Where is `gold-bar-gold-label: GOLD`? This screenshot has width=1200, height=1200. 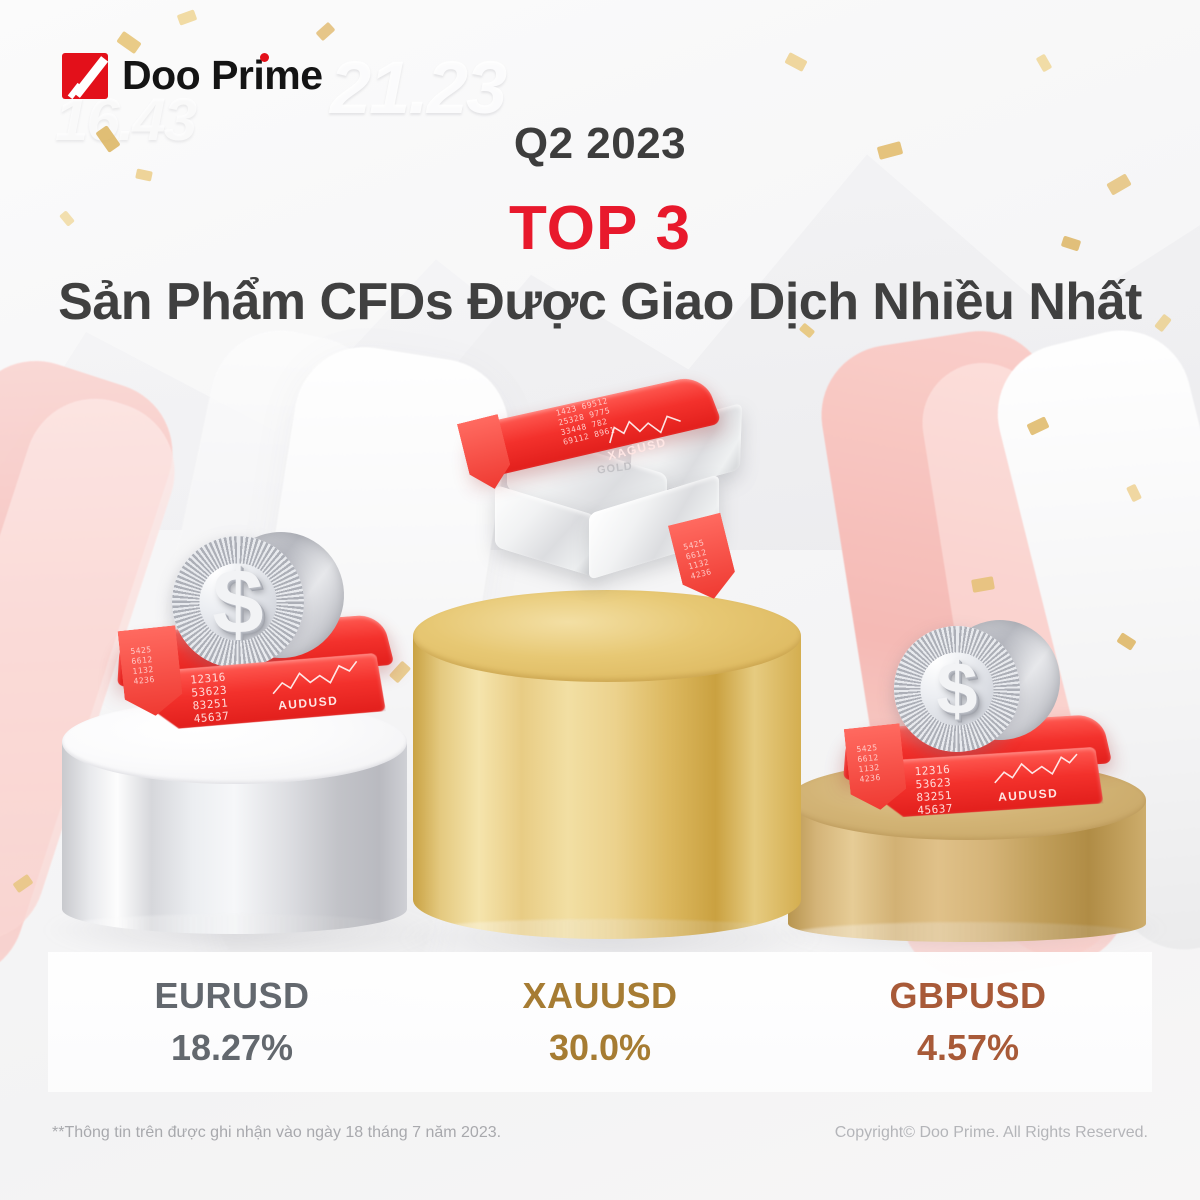
gold-bar-gold-label: GOLD is located at coordinates (615, 468).